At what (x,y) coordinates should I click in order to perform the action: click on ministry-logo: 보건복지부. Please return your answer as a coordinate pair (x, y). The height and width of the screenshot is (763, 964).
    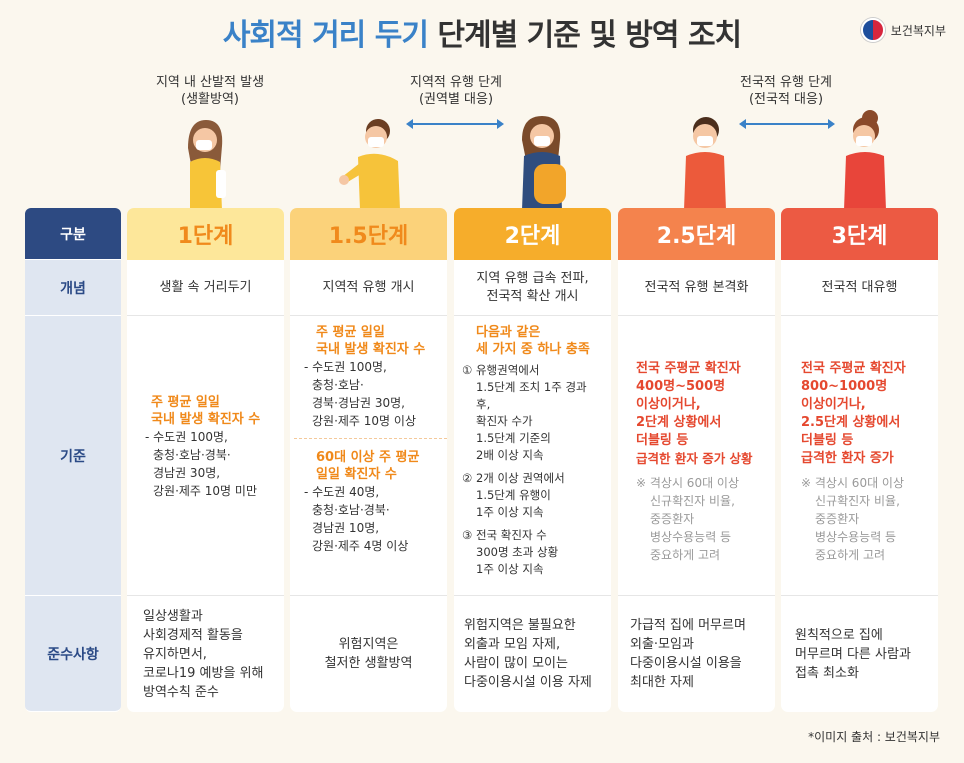
    Looking at the image, I should click on (903, 30).